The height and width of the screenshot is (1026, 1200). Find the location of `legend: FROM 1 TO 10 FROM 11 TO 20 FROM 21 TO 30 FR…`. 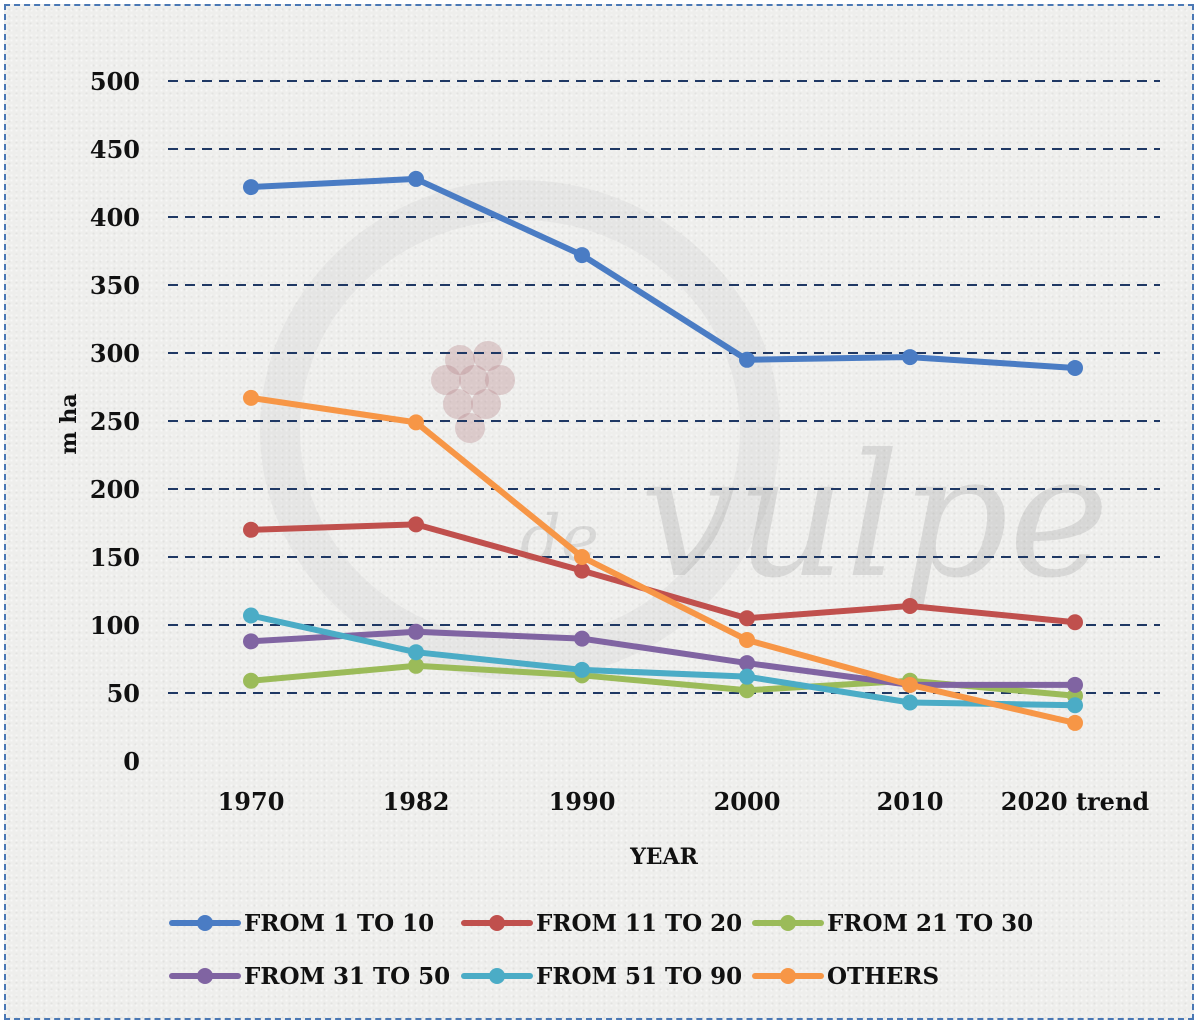

legend: FROM 1 TO 10 FROM 11 TO 20 FROM 21 TO 30 FR… is located at coordinates (601, 950).